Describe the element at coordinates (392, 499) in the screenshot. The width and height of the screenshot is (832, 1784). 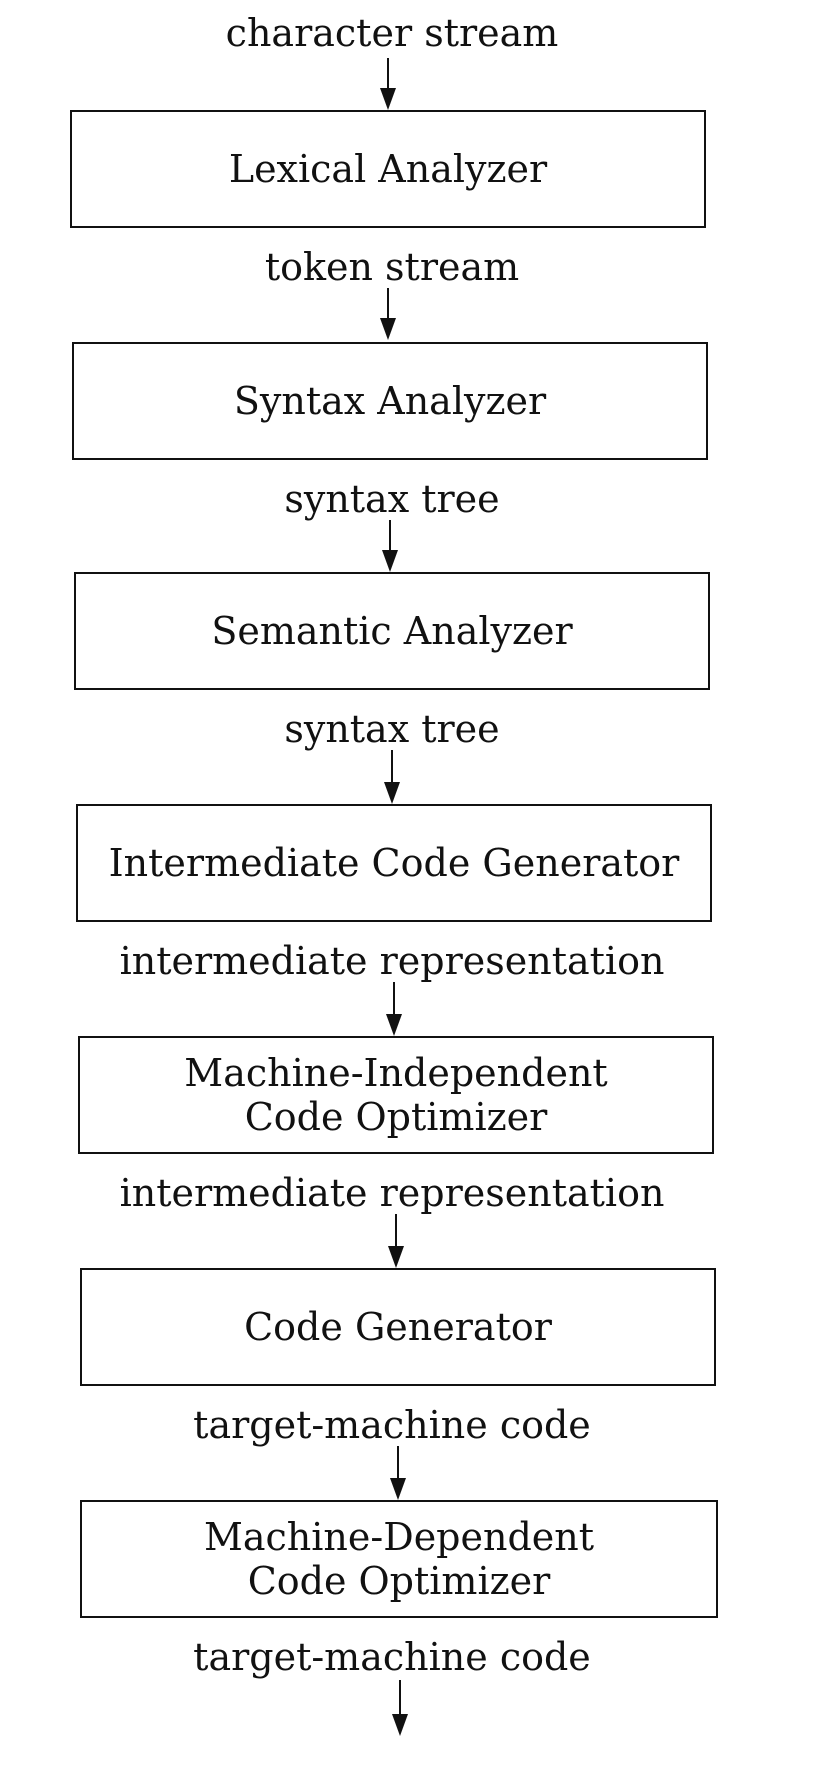
I see `flow-label-syntax-tree: syntax tree` at that location.